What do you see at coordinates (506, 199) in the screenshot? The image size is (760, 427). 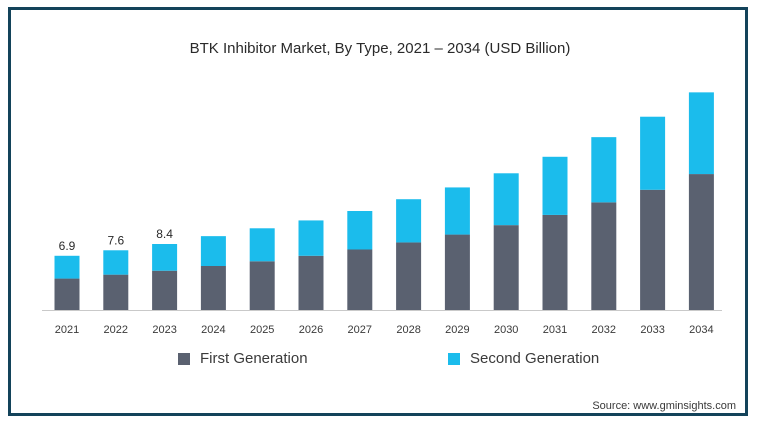 I see `bar-second-generation-2030` at bounding box center [506, 199].